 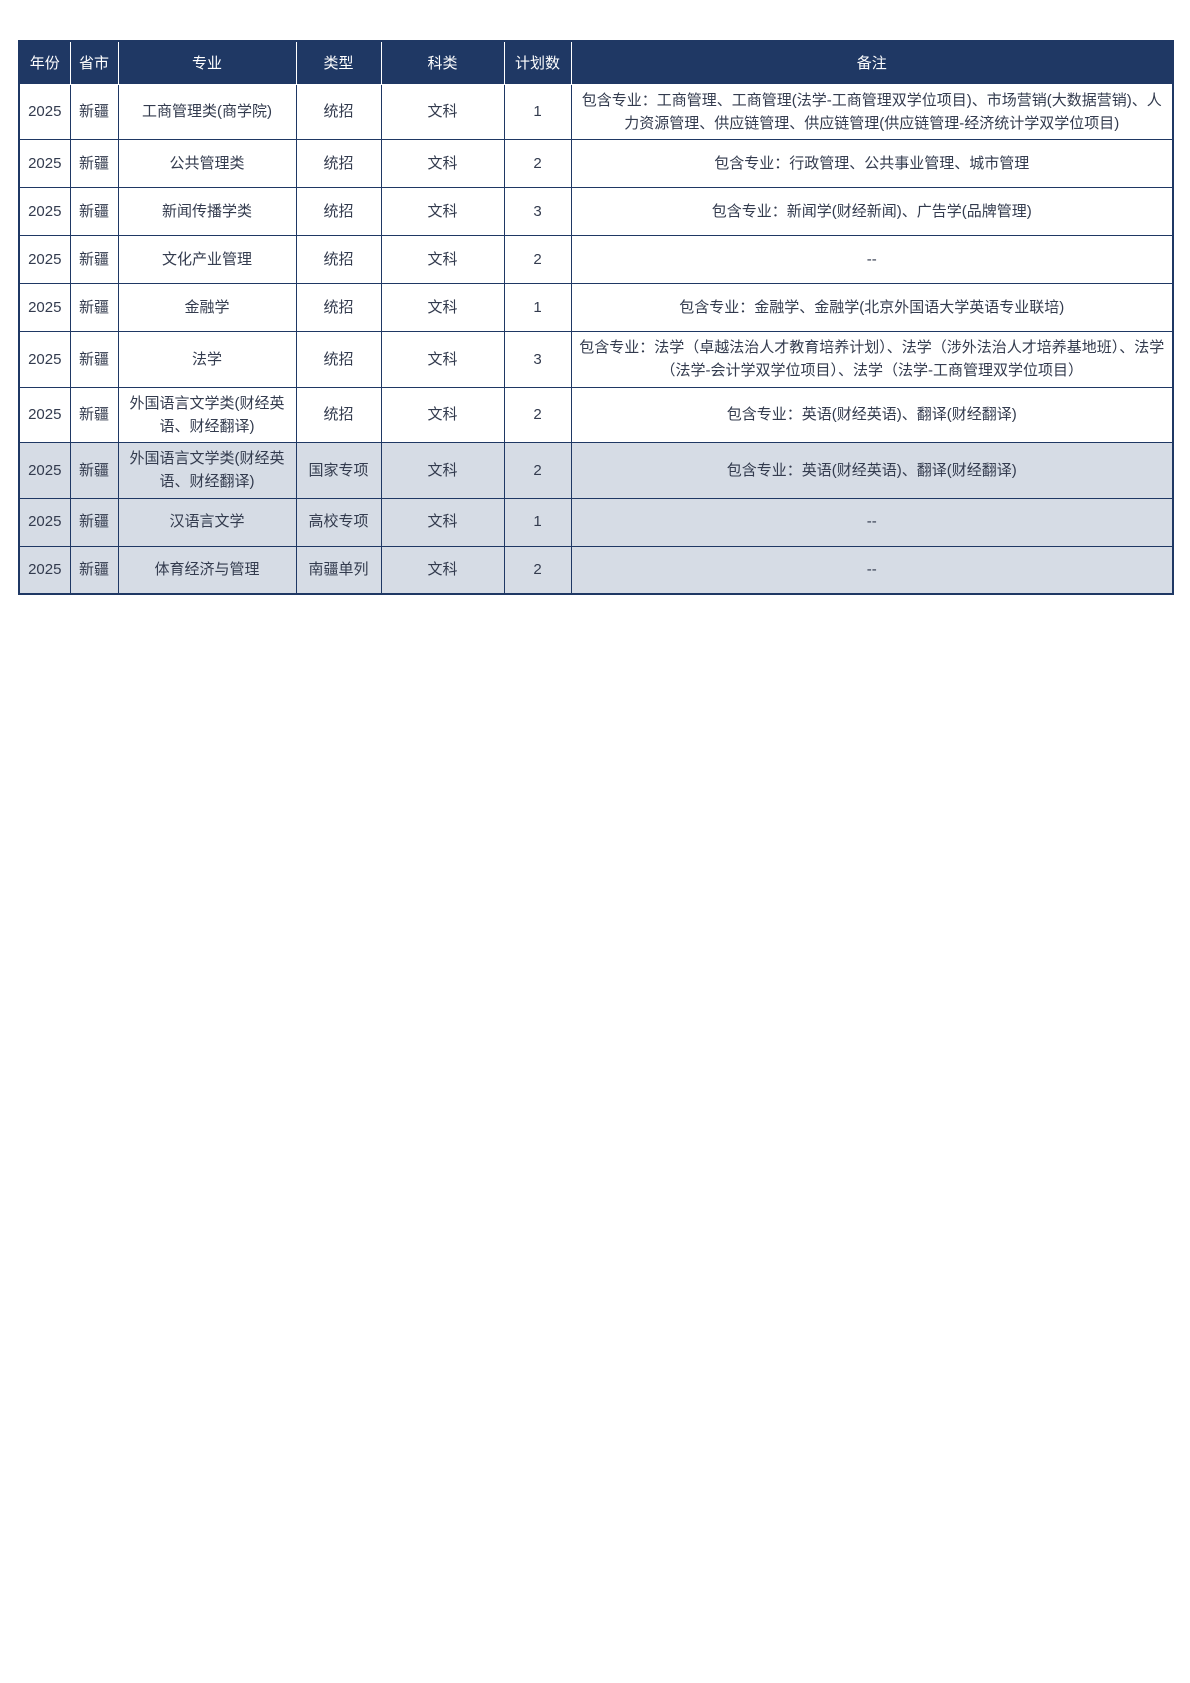 I want to click on cell-type: 高校专项, so click(x=338, y=522).